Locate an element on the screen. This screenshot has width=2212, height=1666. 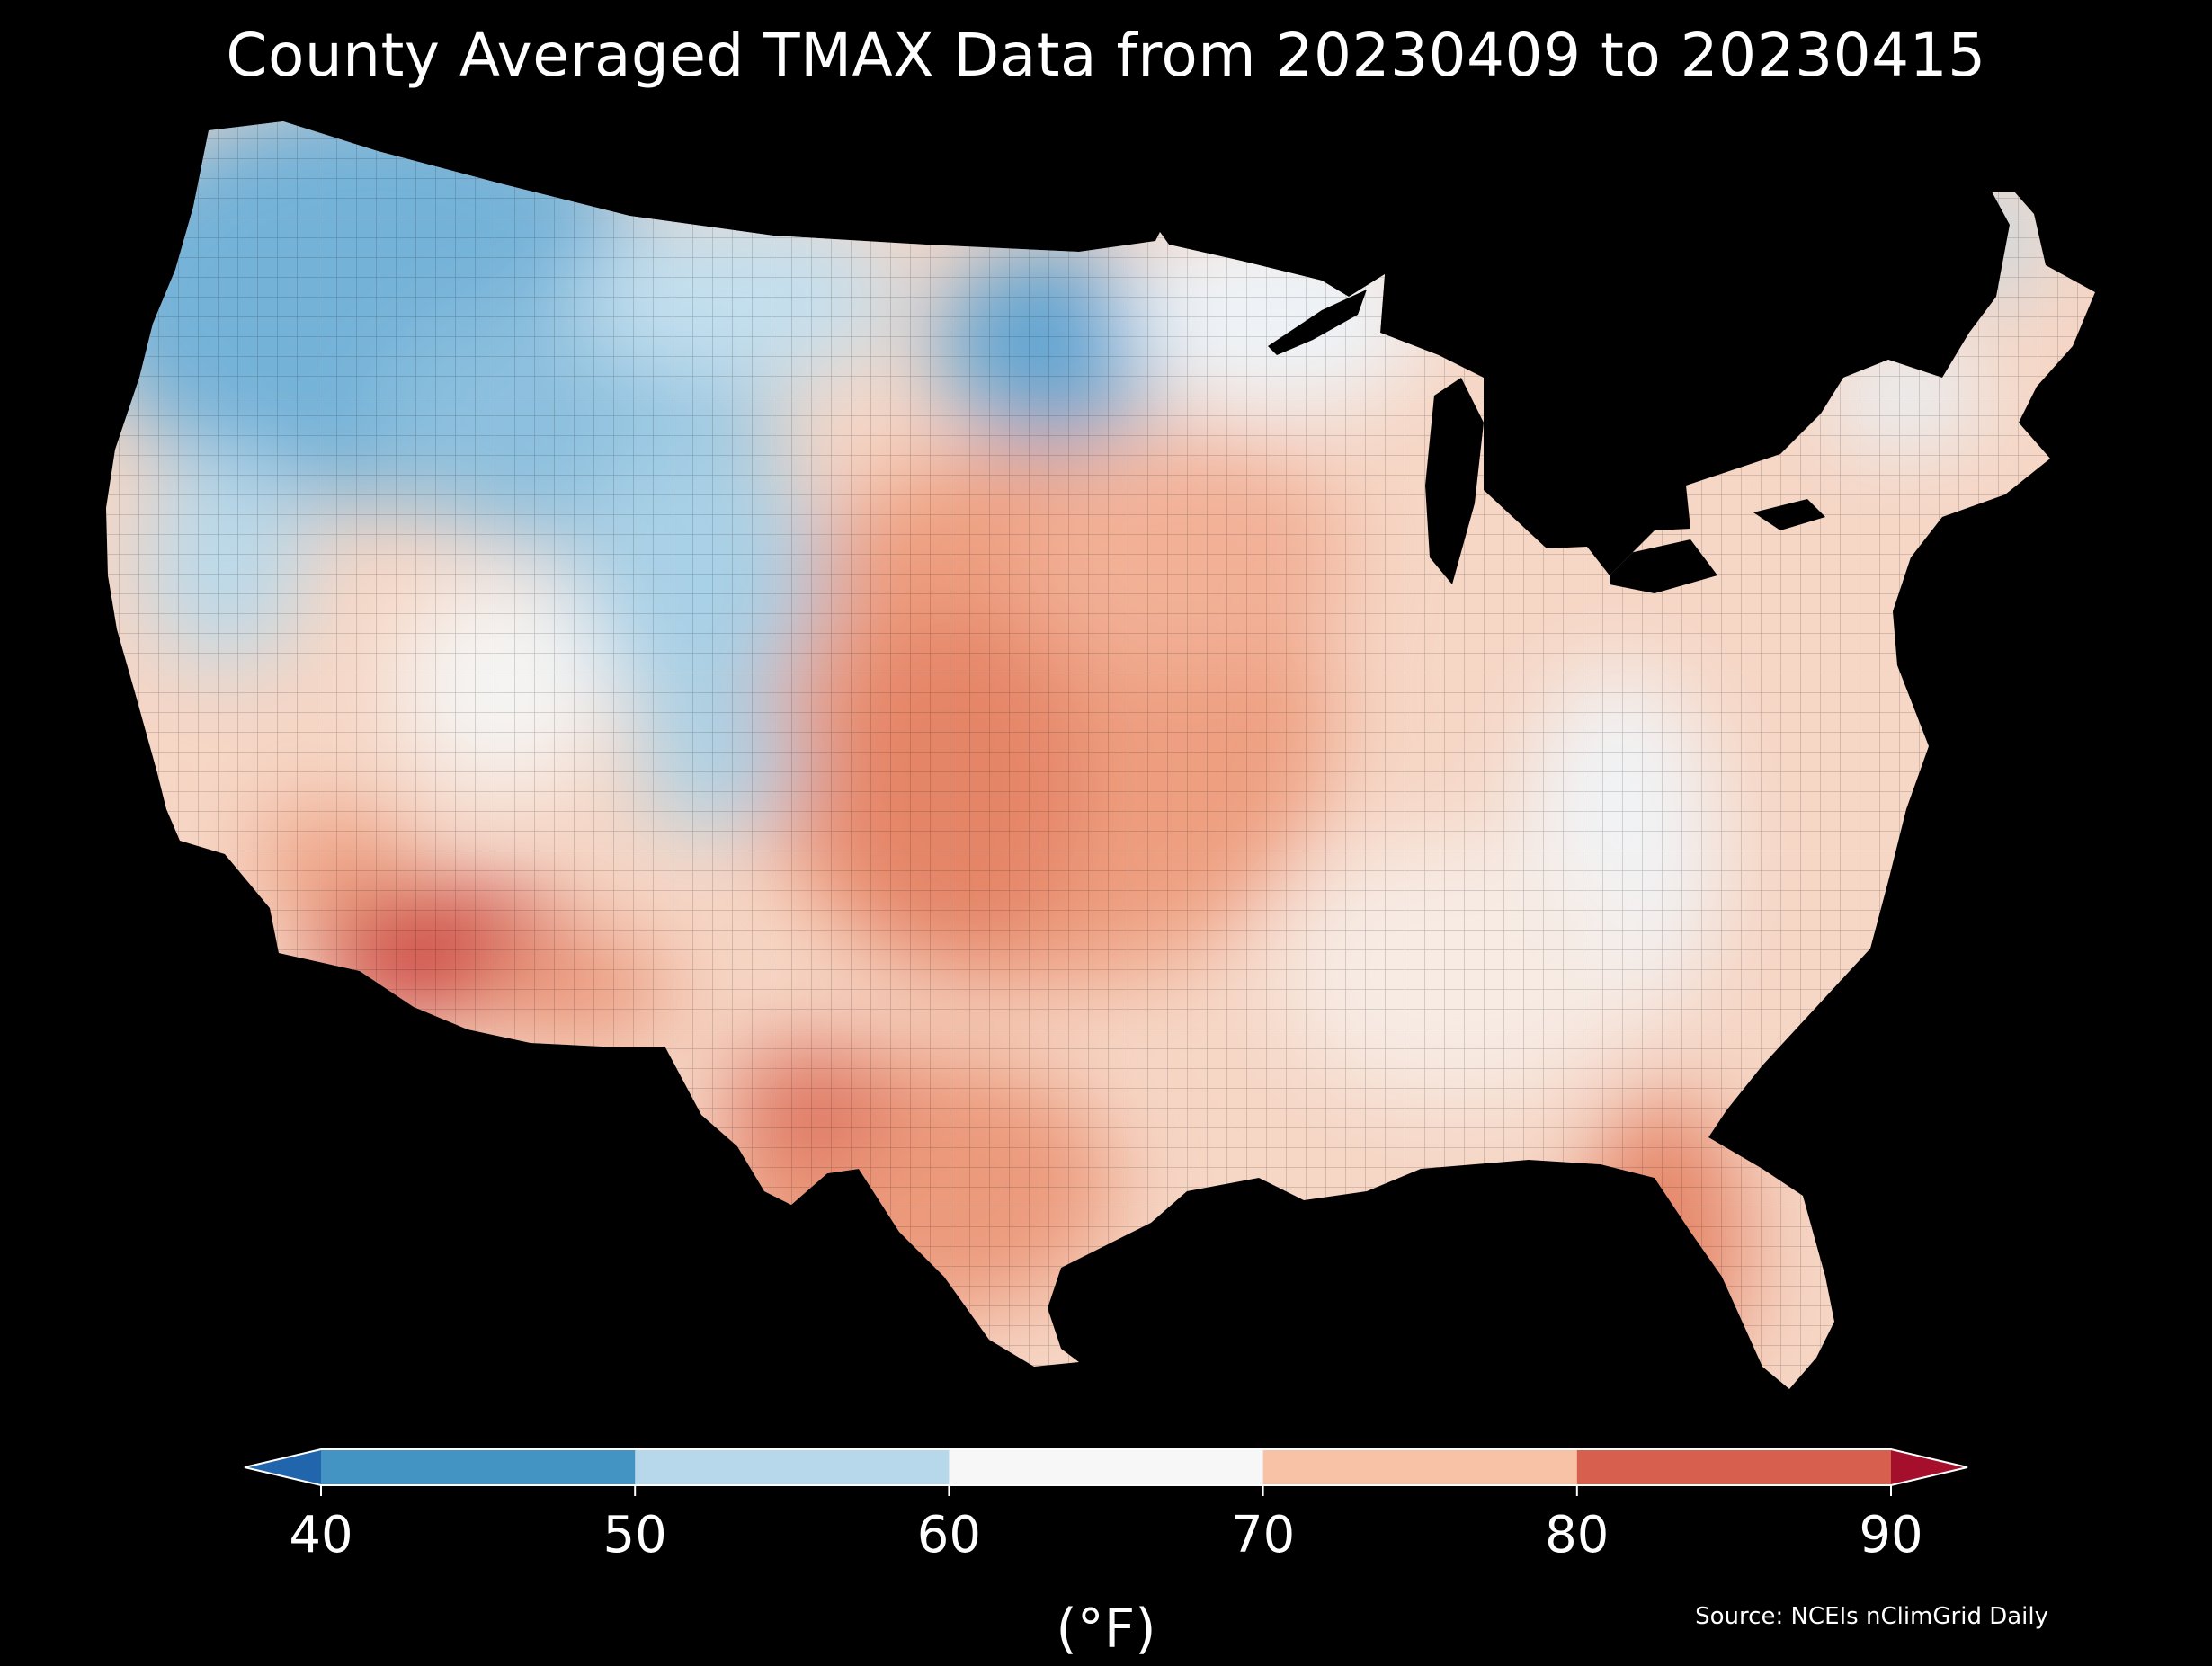
colorbar-extend-low is located at coordinates (283, 1467).